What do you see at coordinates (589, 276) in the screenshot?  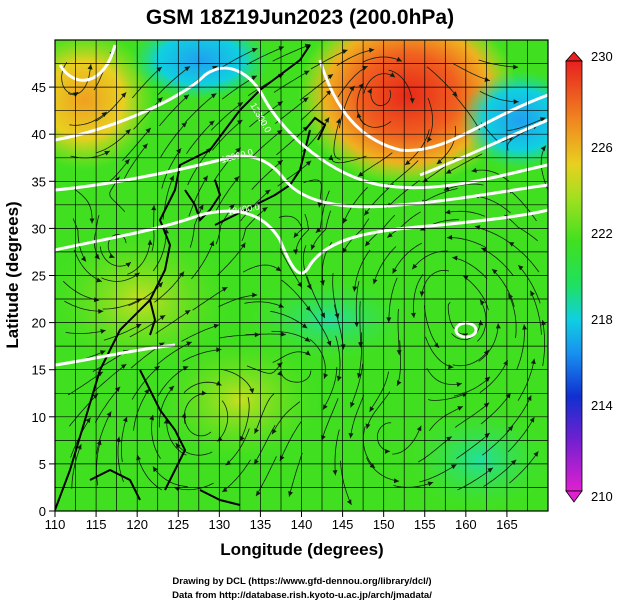 I see `colorbar: 230 226 222 218 214 210` at bounding box center [589, 276].